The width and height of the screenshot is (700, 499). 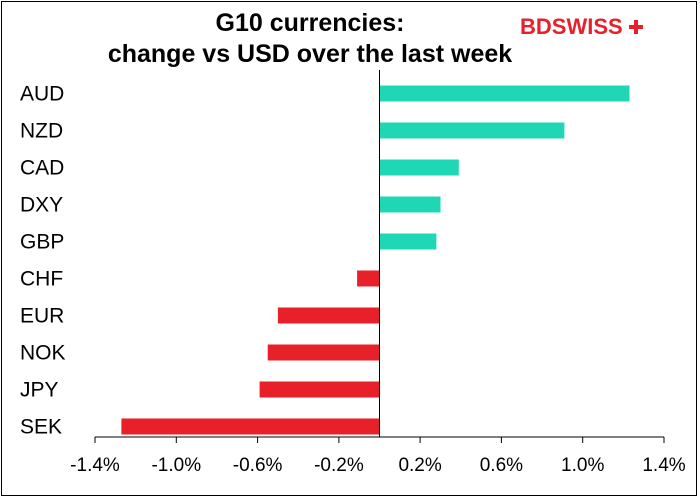 What do you see at coordinates (41, 427) in the screenshot?
I see `category-label-sek: SEK` at bounding box center [41, 427].